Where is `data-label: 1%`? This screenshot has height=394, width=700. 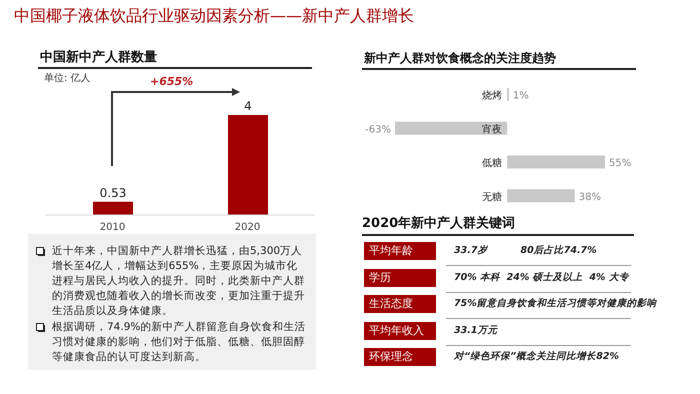
data-label: 1% is located at coordinates (520, 96).